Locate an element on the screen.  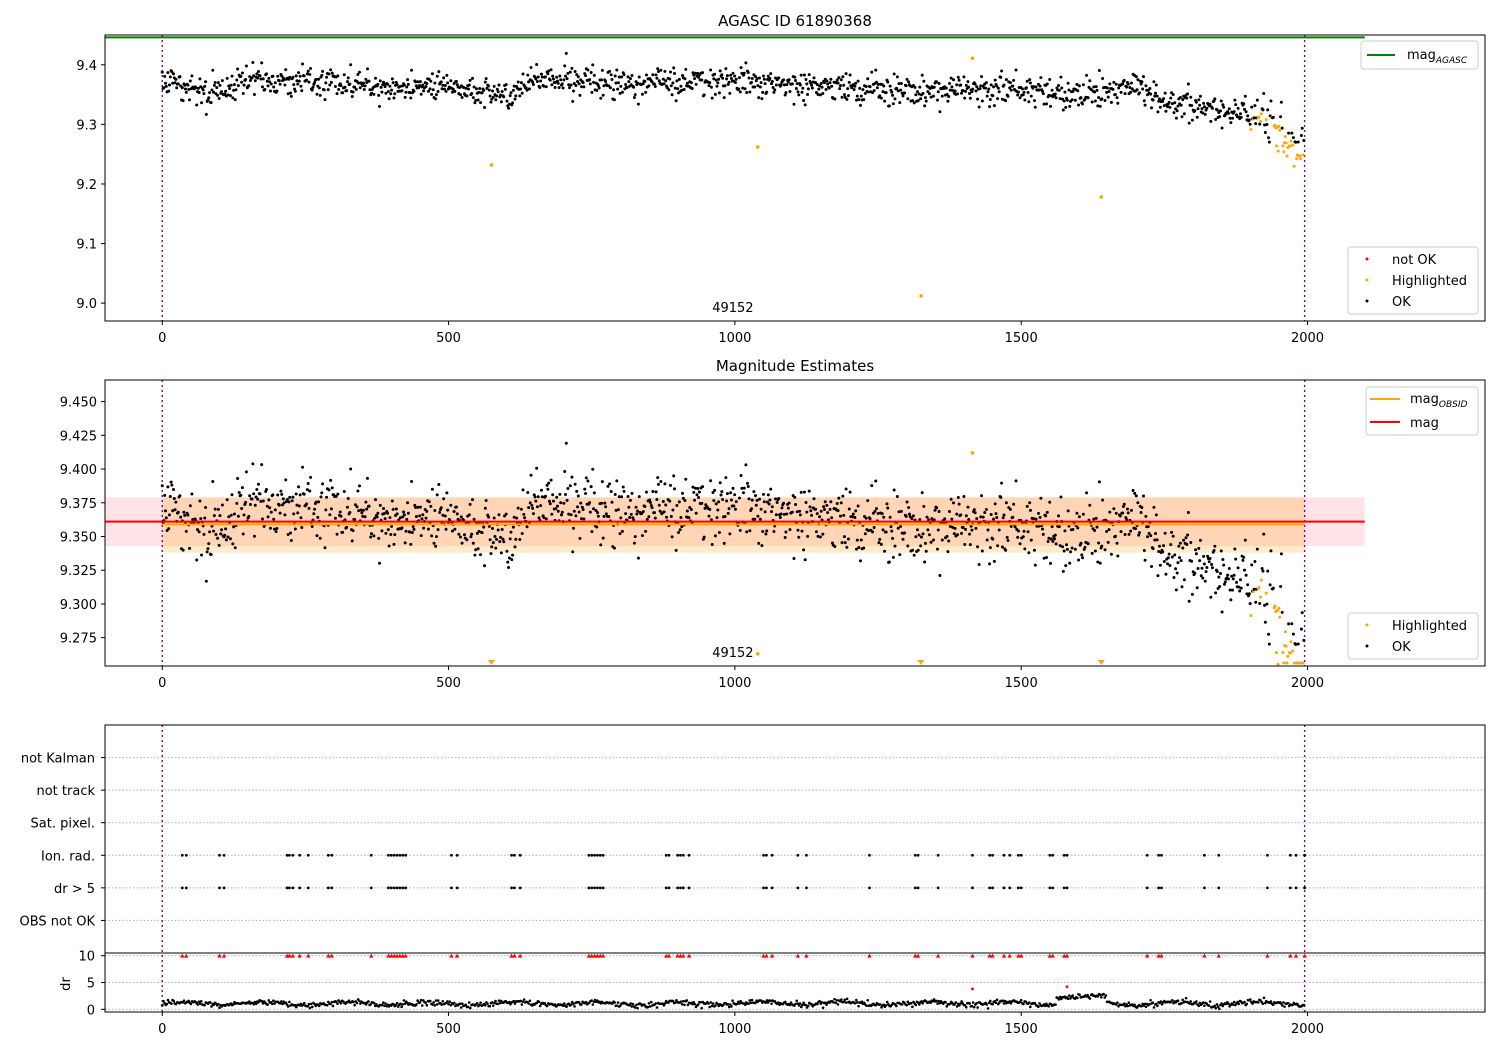
ion-rad-flag-point is located at coordinates (397, 855).